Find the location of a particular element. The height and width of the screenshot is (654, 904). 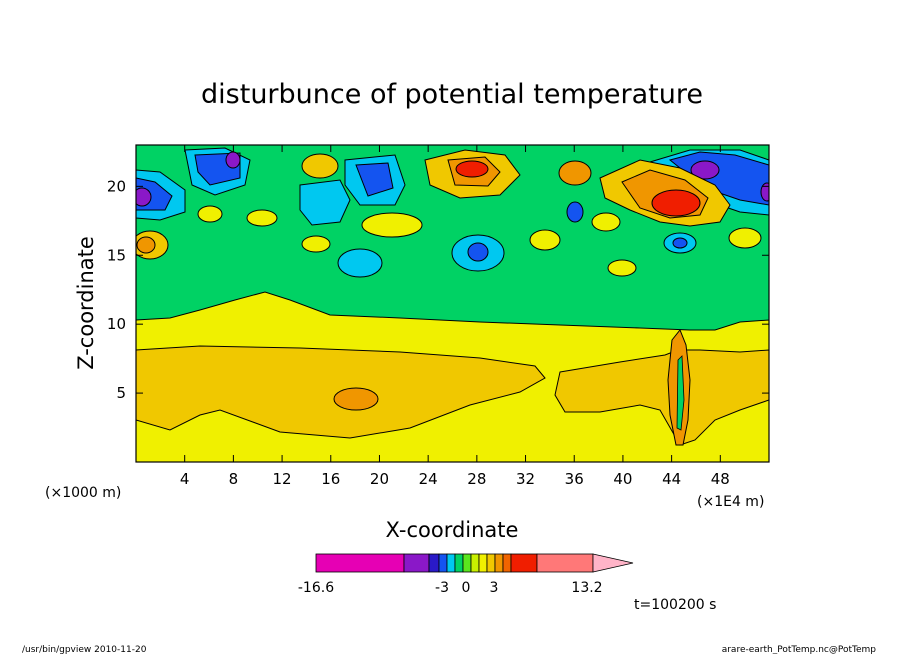

warm-core-lower is located at coordinates (356, 399).